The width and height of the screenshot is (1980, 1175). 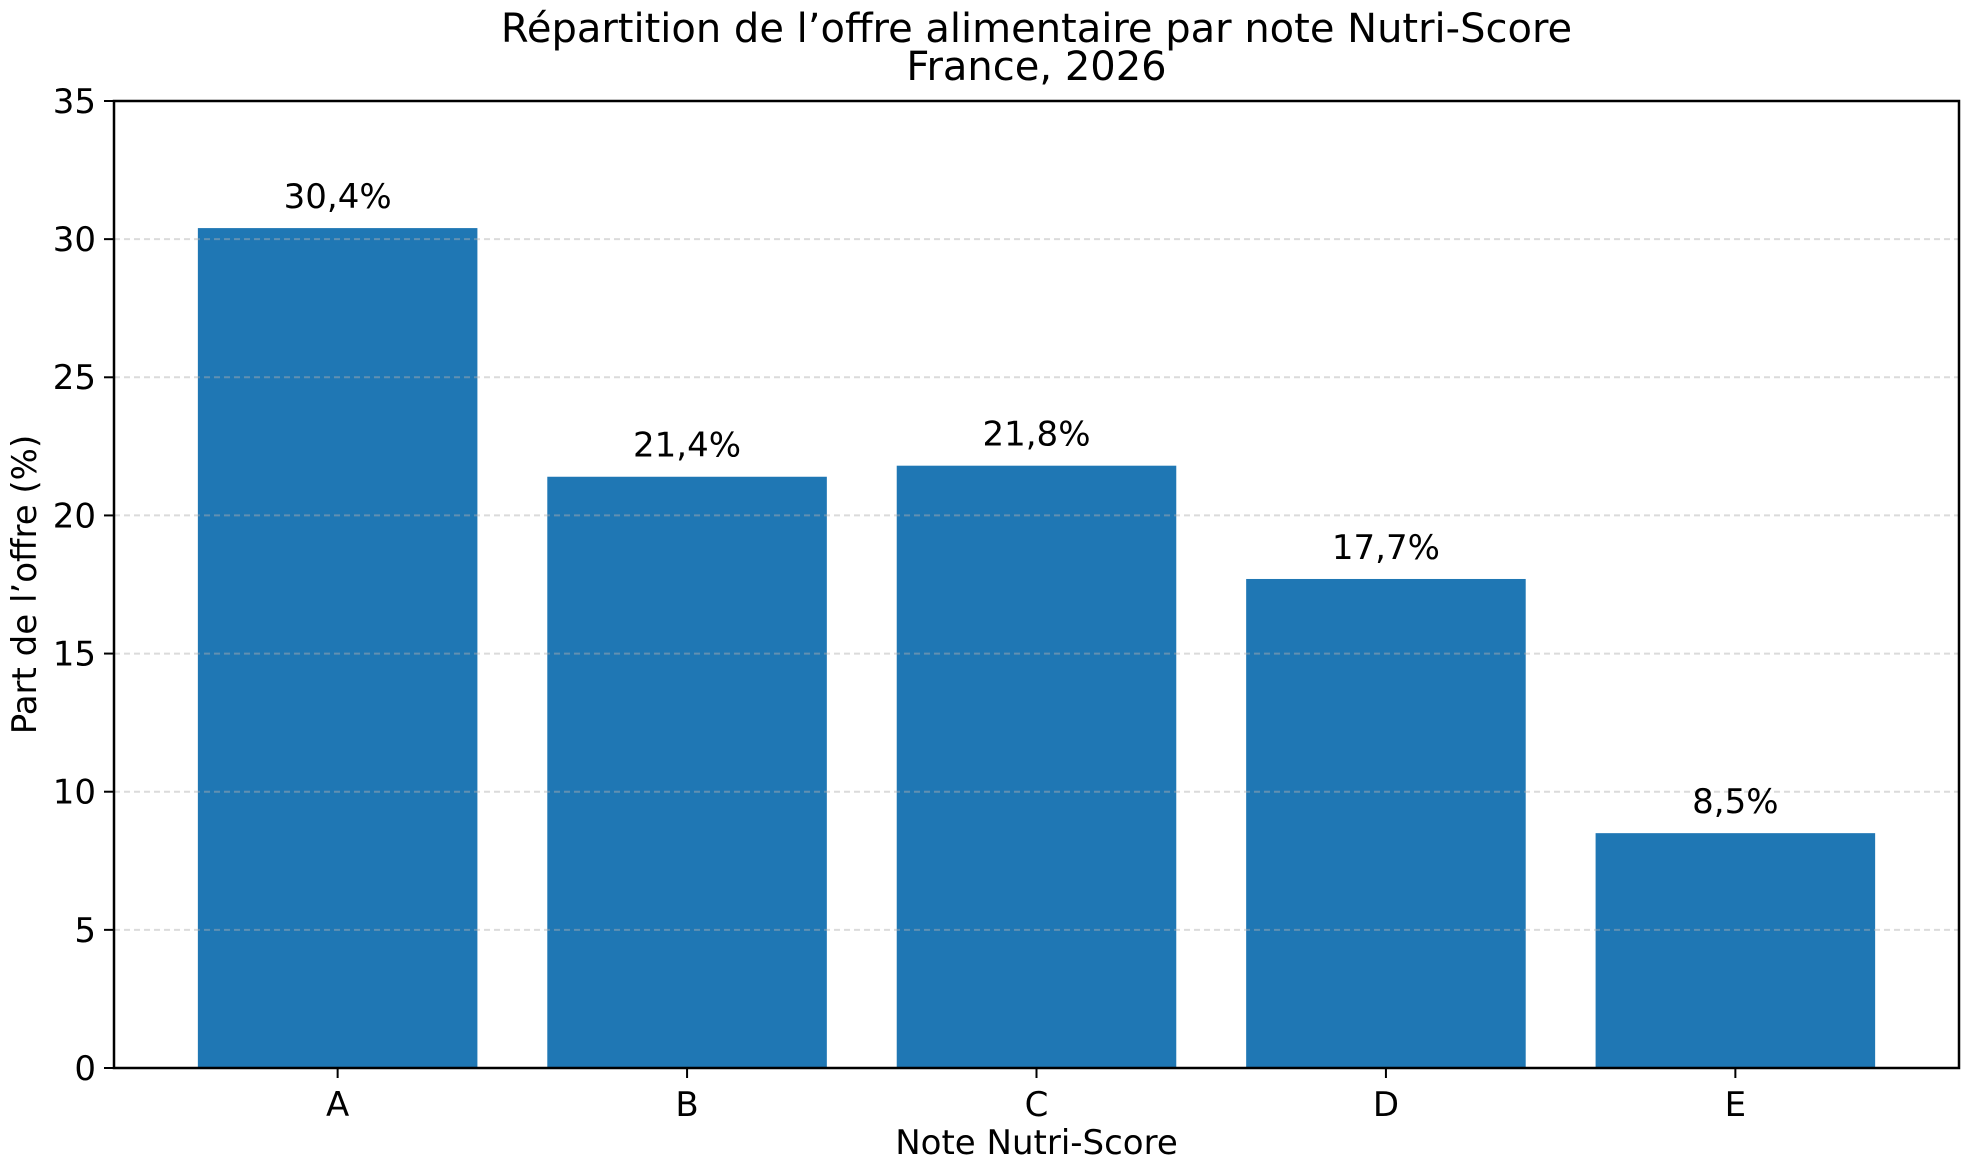 I want to click on bar-E, so click(x=1735, y=950).